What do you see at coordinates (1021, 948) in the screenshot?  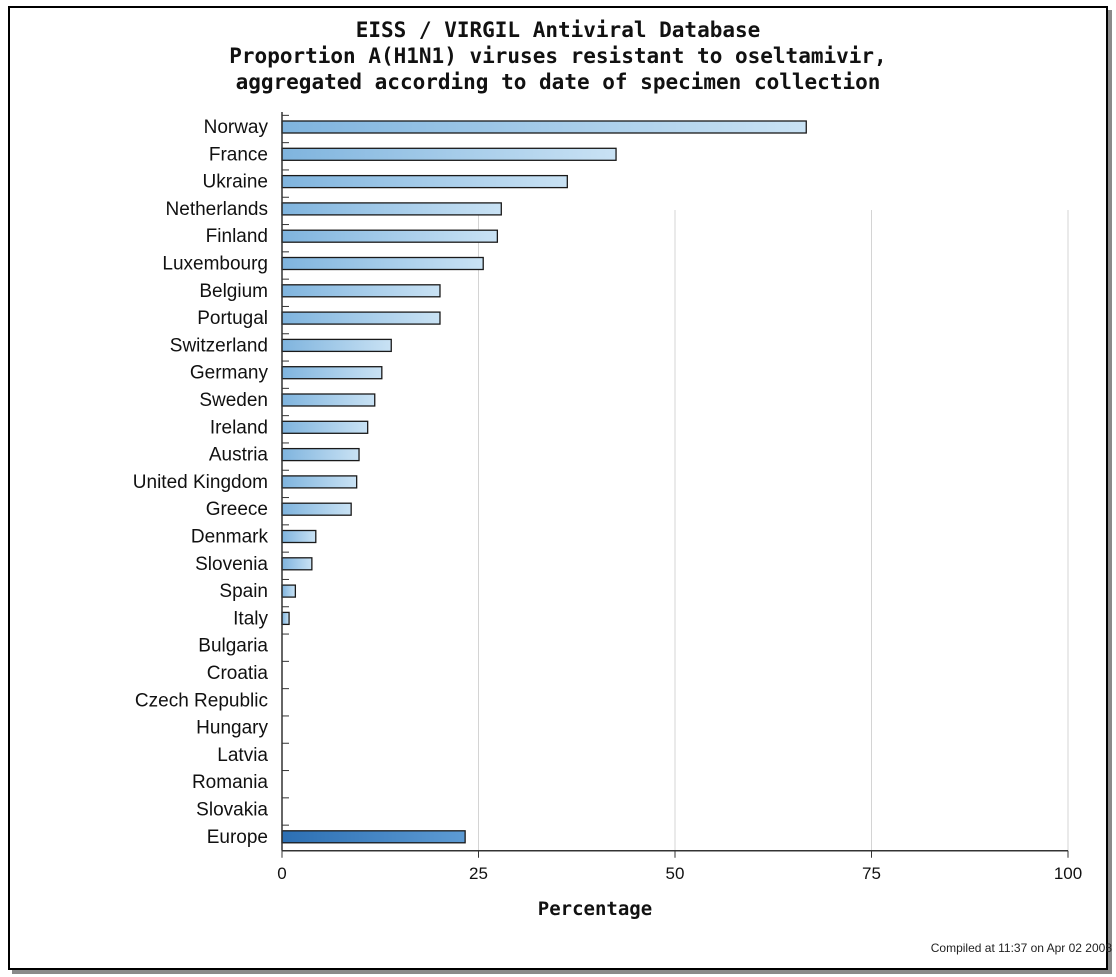 I see `compiled-timestamp: Compiled at 11:37 on Apr 02 2008` at bounding box center [1021, 948].